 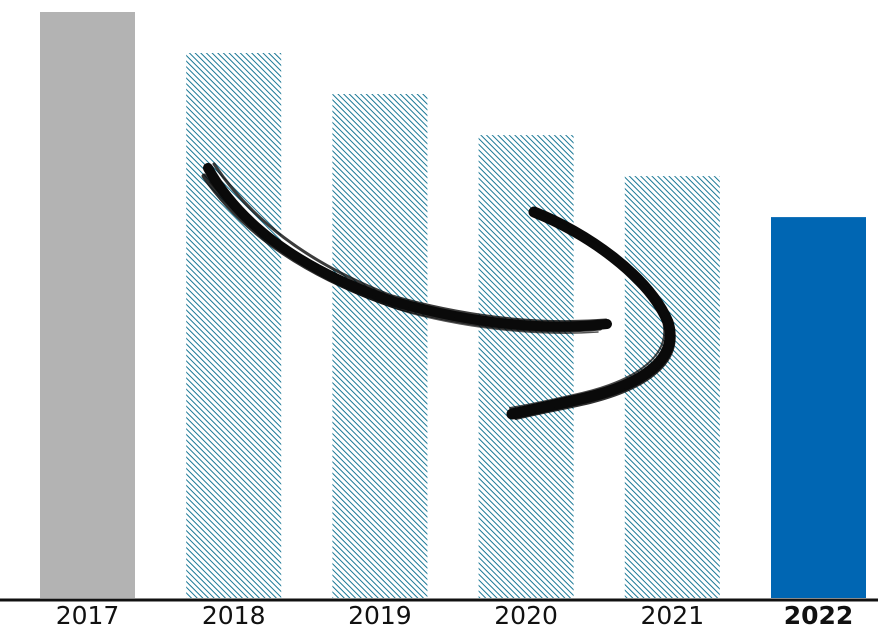 I want to click on tick-label-2020: 2020, so click(x=526, y=614).